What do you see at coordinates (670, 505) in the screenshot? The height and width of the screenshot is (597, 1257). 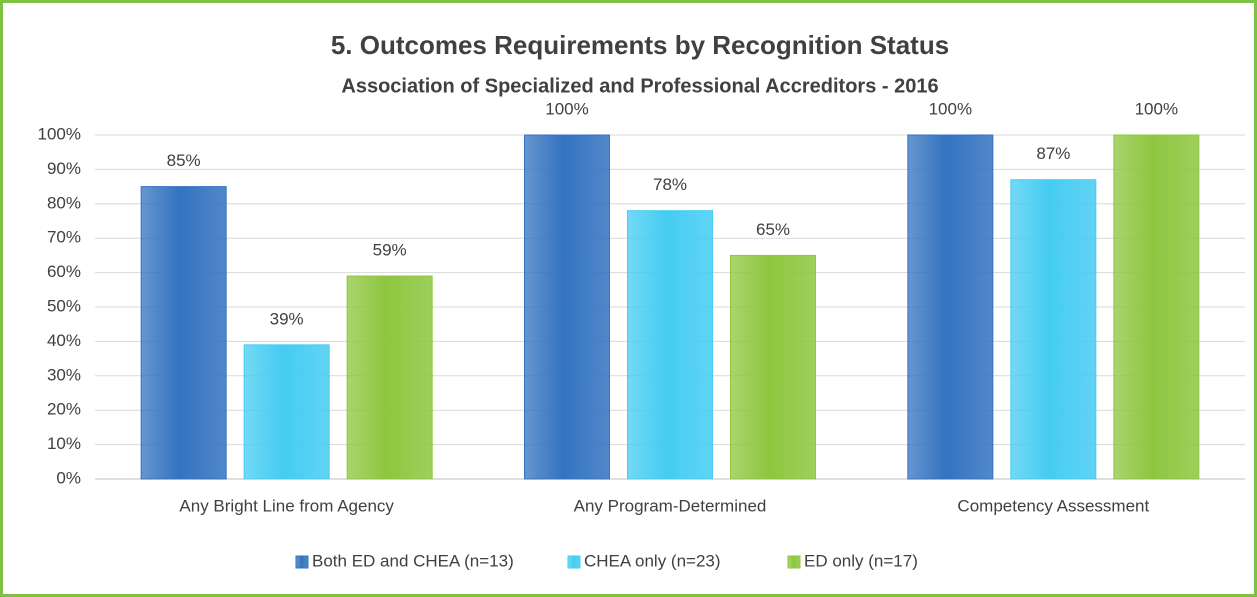 I see `x-tick-label: Any Program-Determined` at bounding box center [670, 505].